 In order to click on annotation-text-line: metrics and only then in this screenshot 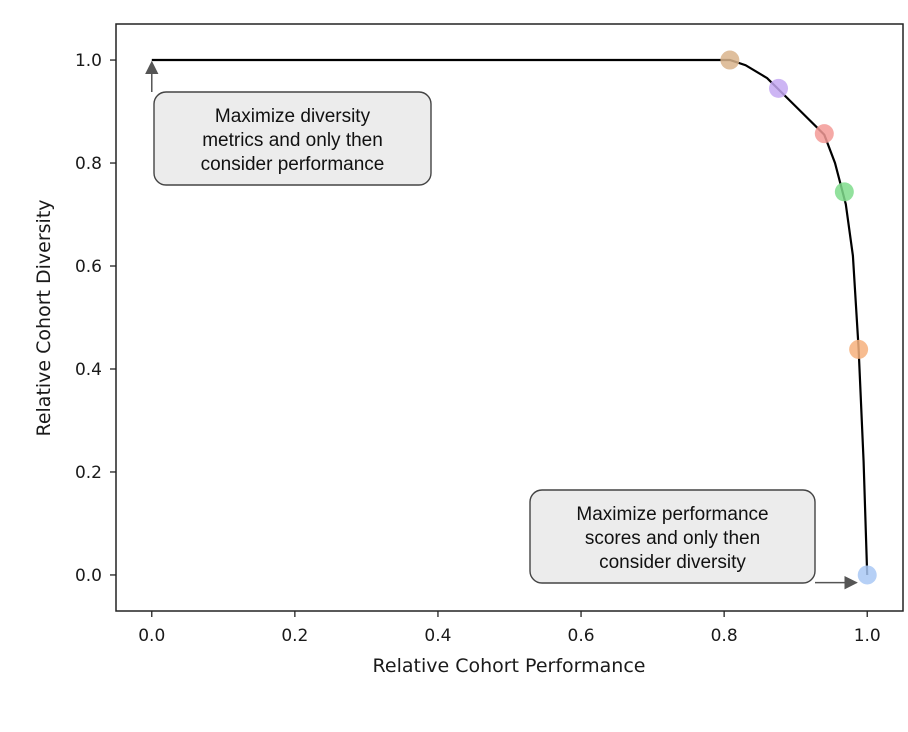, I will do `click(292, 140)`.